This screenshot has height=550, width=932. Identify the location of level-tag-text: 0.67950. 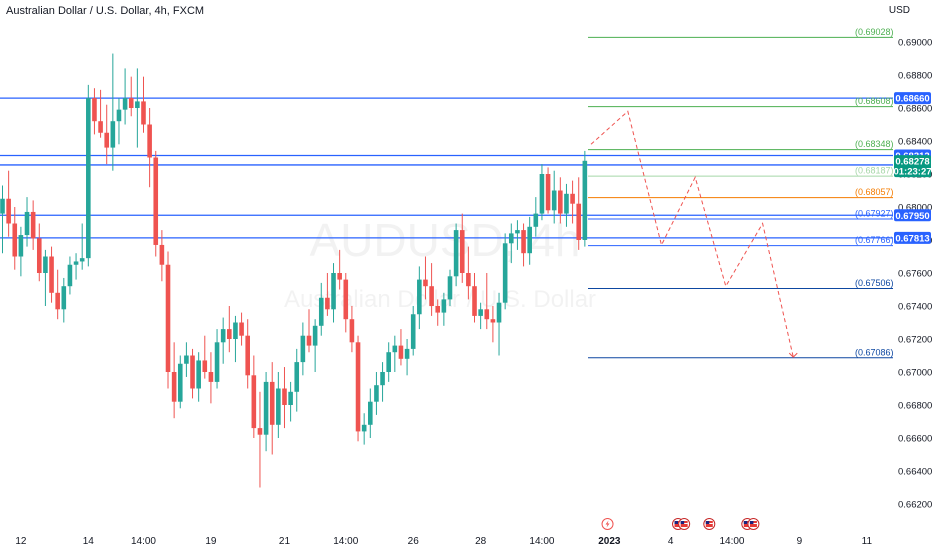
(912, 216).